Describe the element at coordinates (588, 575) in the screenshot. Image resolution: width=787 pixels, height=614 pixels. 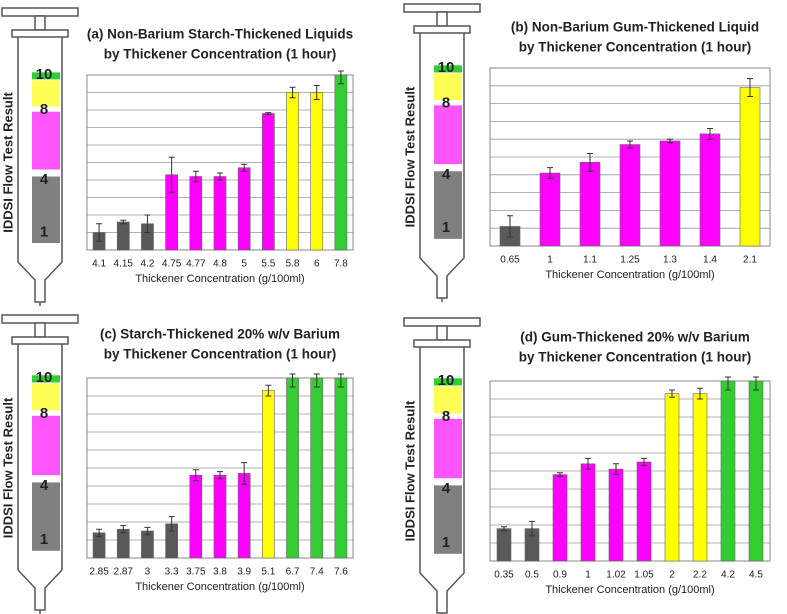
I see `x-tick-label: 1` at that location.